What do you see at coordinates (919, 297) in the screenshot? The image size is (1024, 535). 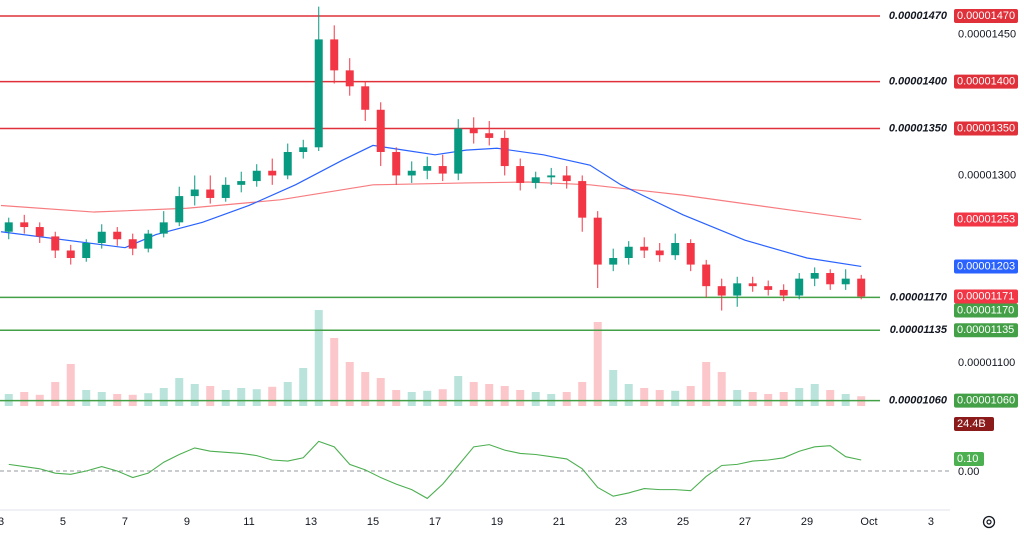 I see `level-label: 0.00001170` at bounding box center [919, 297].